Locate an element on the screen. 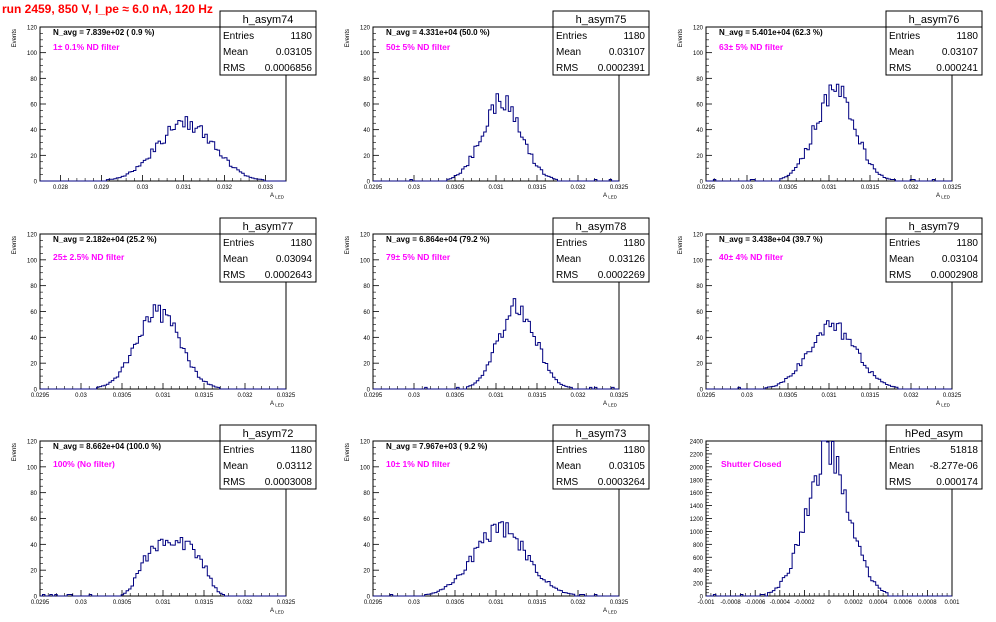  h_asym73-histogram-line is located at coordinates (496, 559).